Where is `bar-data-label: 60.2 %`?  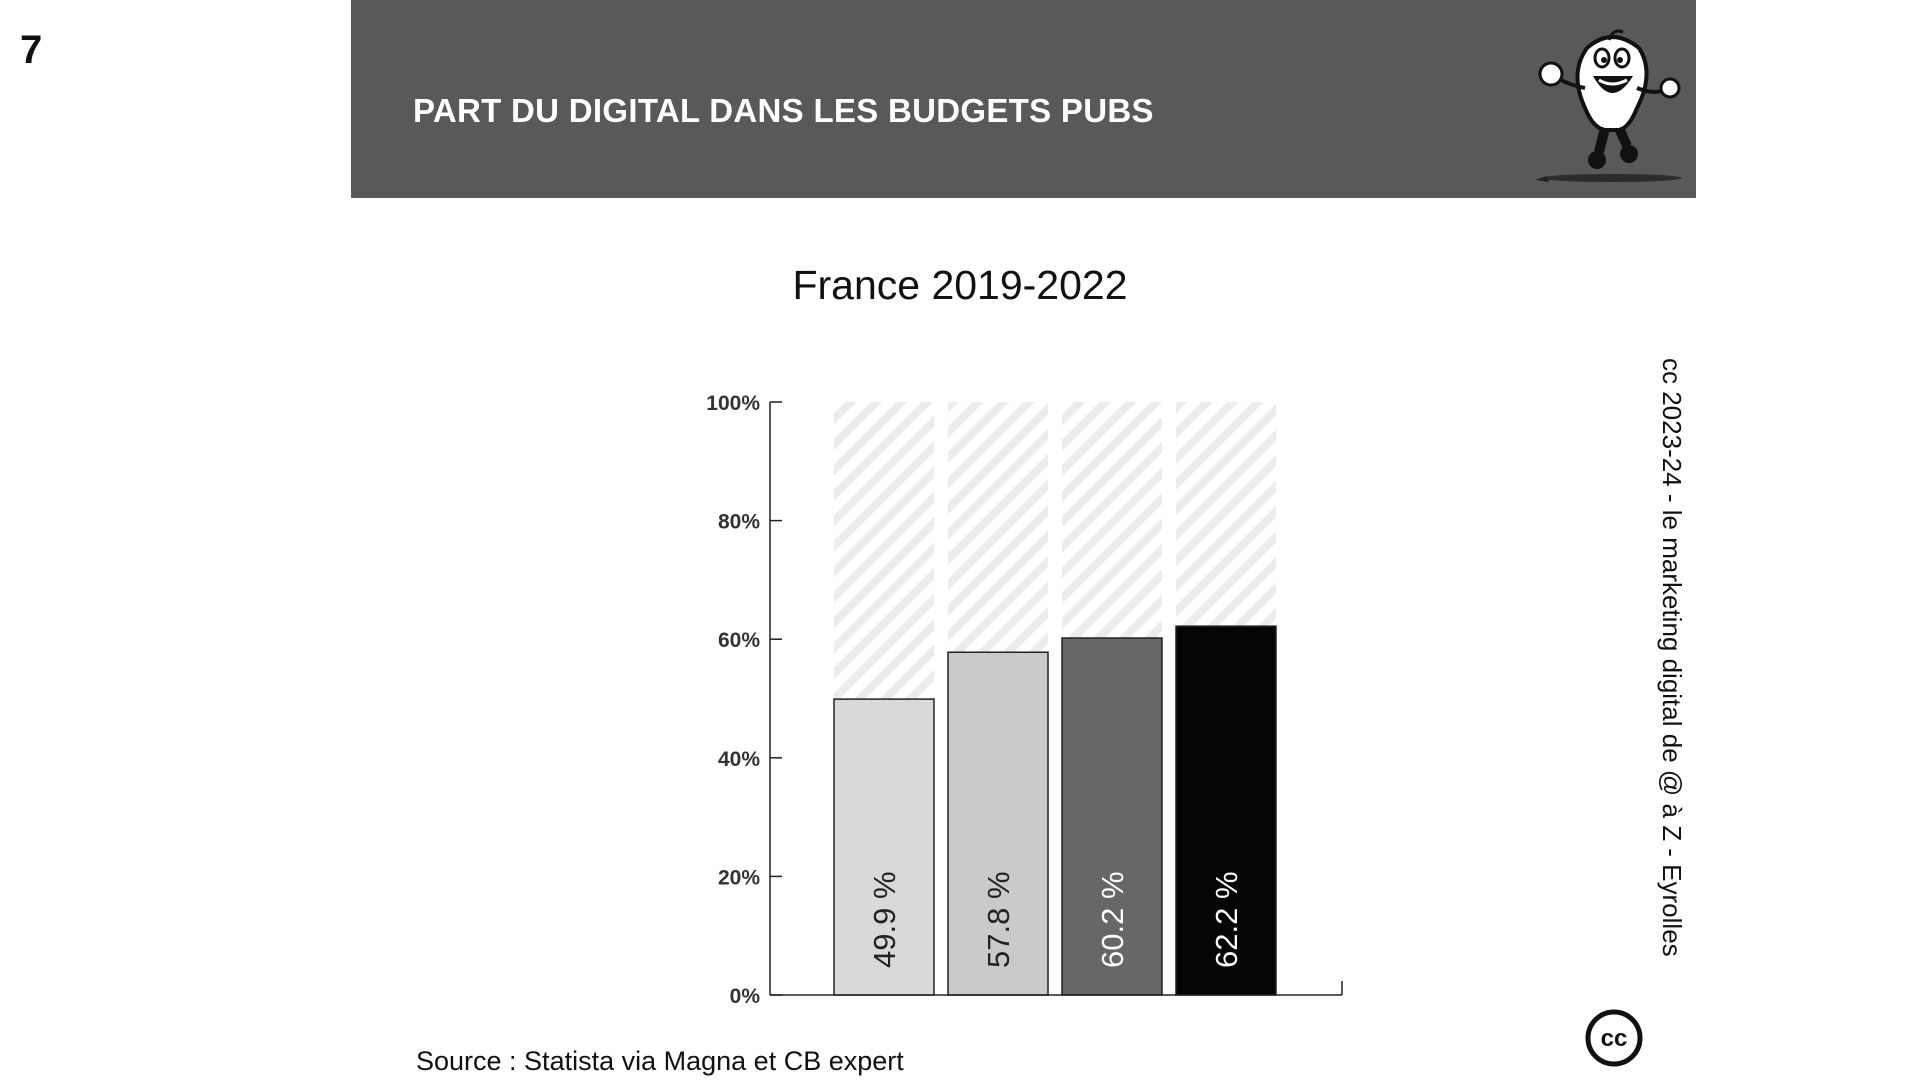 bar-data-label: 60.2 % is located at coordinates (1112, 919).